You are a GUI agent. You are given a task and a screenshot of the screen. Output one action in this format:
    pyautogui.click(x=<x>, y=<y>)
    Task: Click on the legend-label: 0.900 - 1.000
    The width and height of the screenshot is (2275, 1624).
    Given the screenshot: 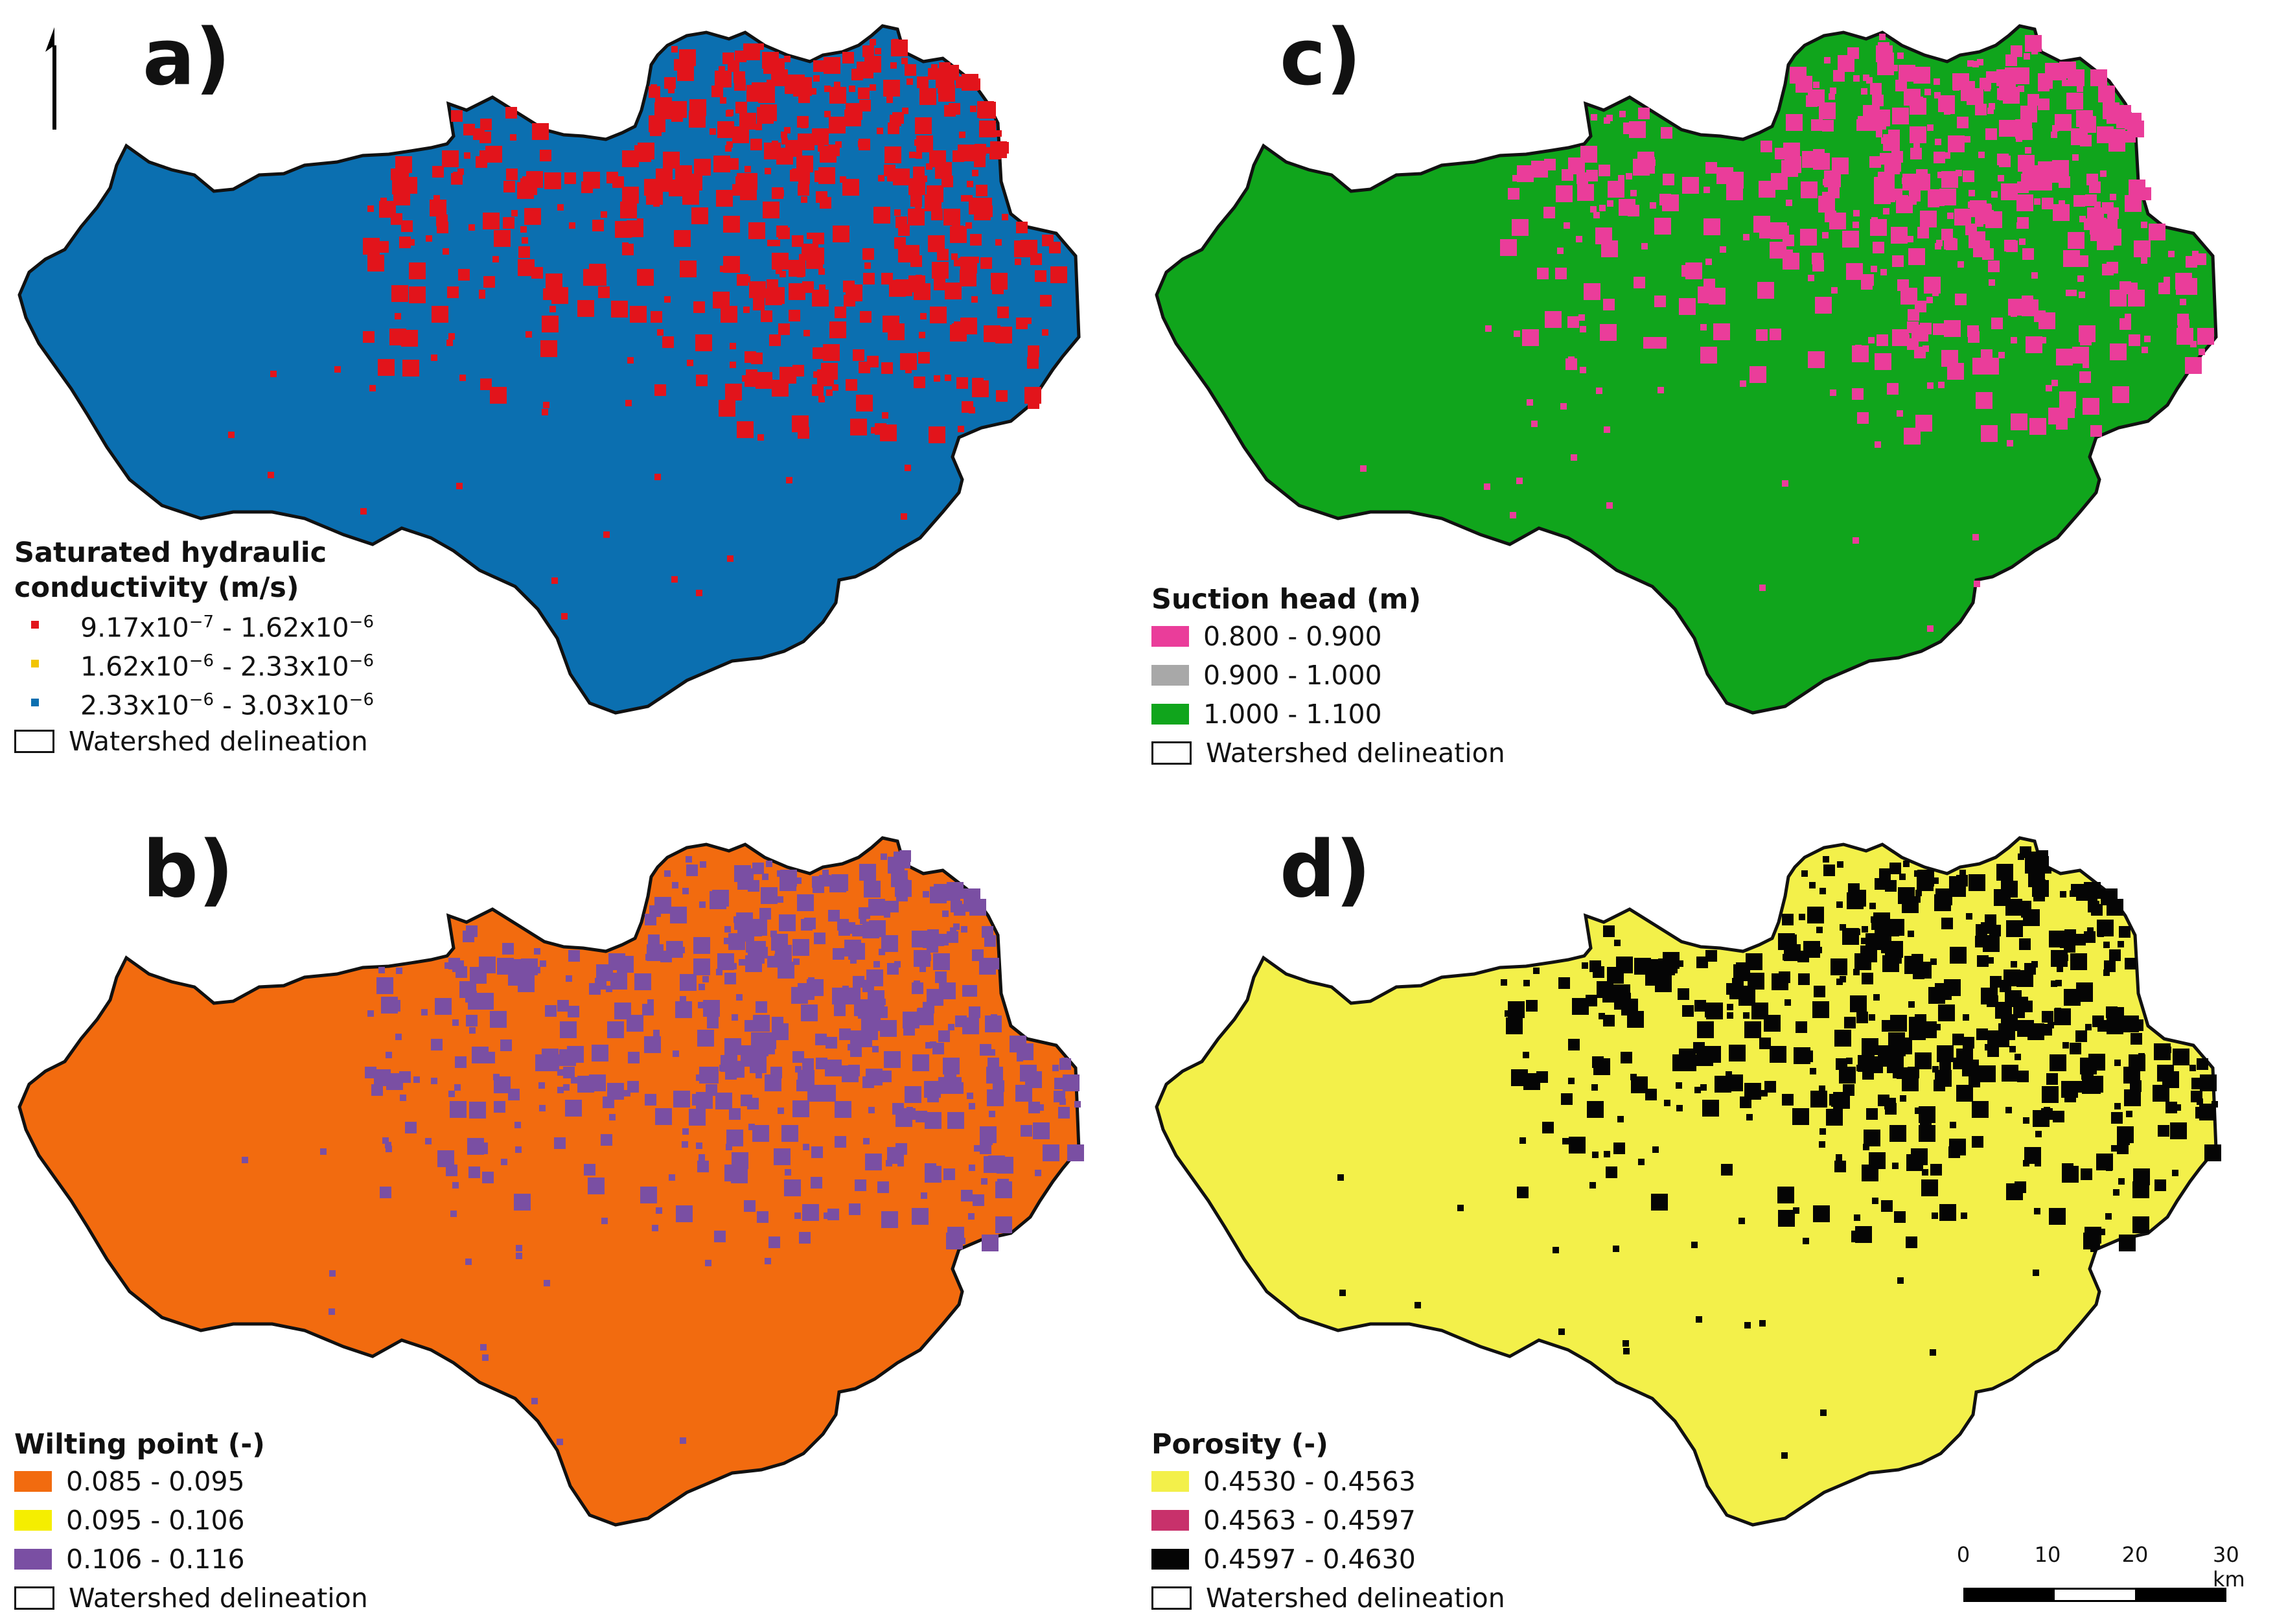 What is the action you would take?
    pyautogui.click(x=1293, y=675)
    